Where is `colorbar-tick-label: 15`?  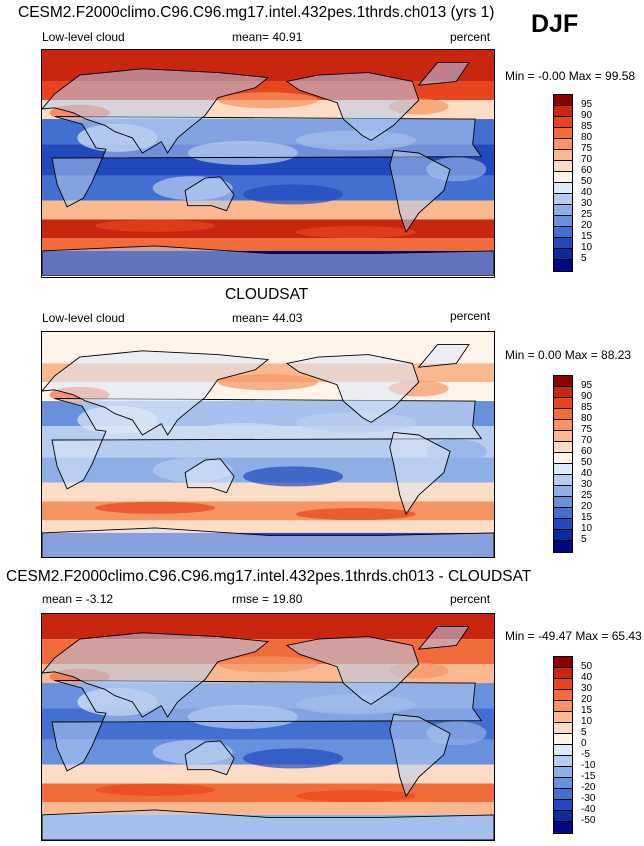
colorbar-tick-label: 15 is located at coordinates (587, 710).